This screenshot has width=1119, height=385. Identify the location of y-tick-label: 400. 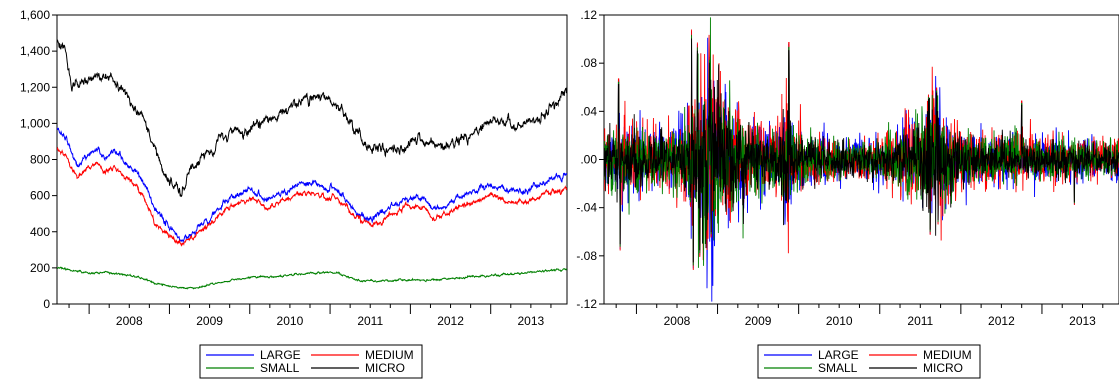
(40, 232).